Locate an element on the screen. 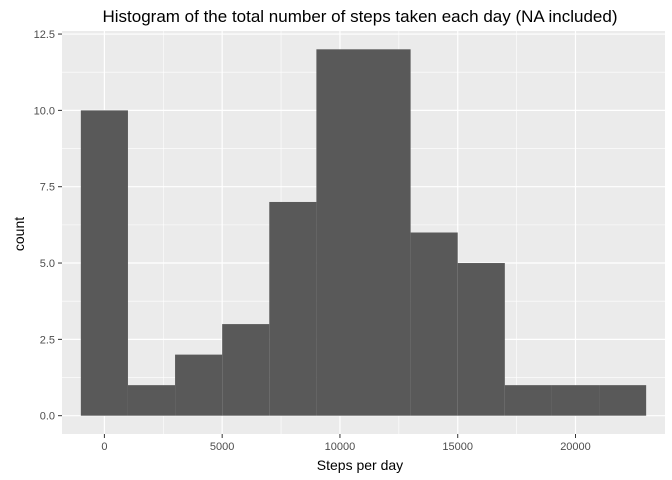  x-axis-label: Steps per day is located at coordinates (360, 465).